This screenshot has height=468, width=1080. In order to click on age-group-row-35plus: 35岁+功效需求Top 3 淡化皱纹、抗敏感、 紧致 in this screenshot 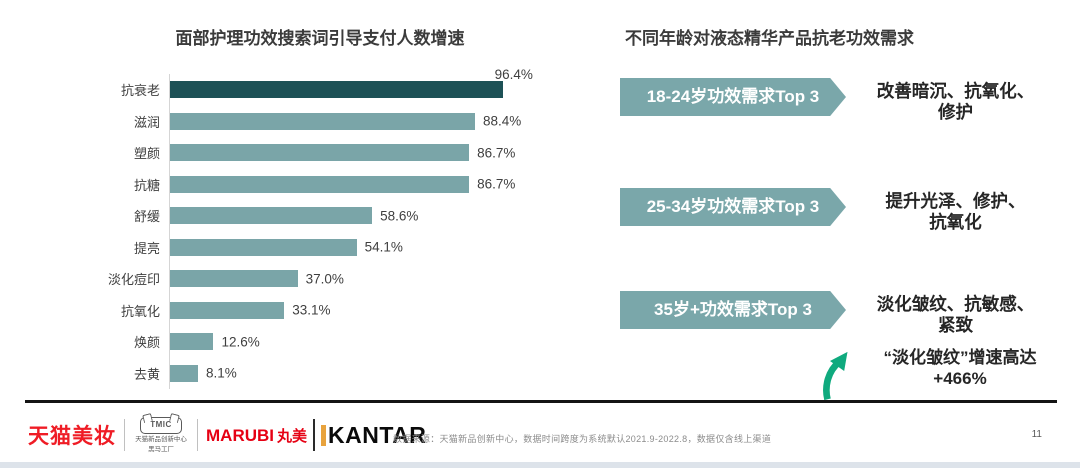, I will do `click(836, 314)`.